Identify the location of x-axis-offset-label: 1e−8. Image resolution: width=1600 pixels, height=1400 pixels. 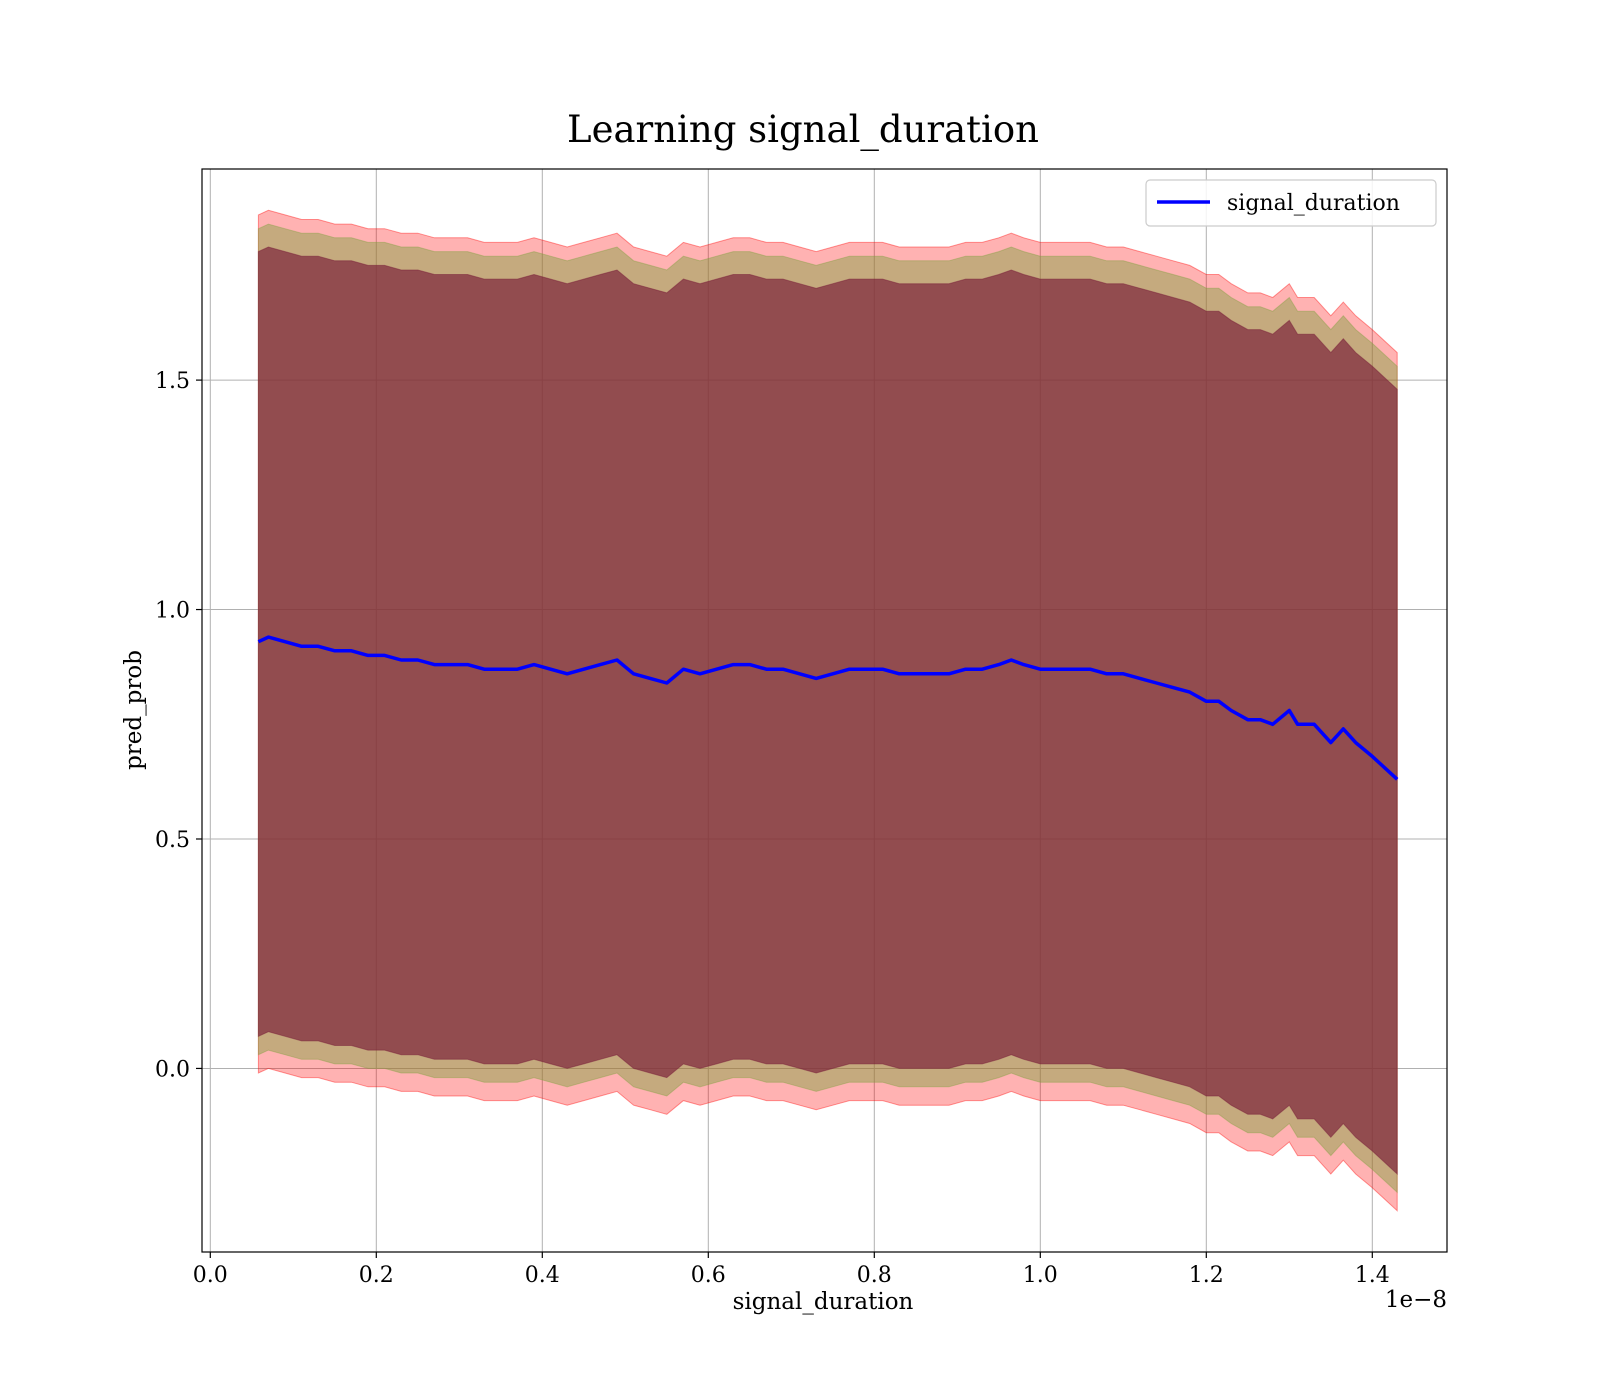
(1416, 1300).